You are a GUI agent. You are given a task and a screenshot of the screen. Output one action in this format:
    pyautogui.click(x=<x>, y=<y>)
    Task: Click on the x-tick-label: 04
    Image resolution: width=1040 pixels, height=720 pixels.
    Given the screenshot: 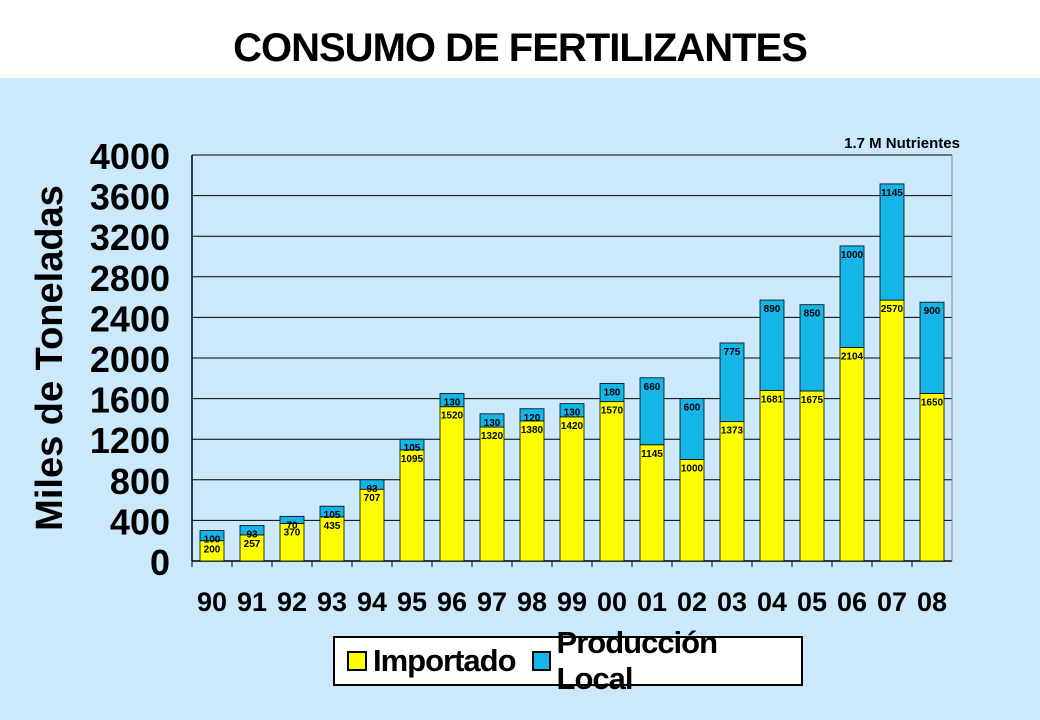 What is the action you would take?
    pyautogui.click(x=772, y=602)
    